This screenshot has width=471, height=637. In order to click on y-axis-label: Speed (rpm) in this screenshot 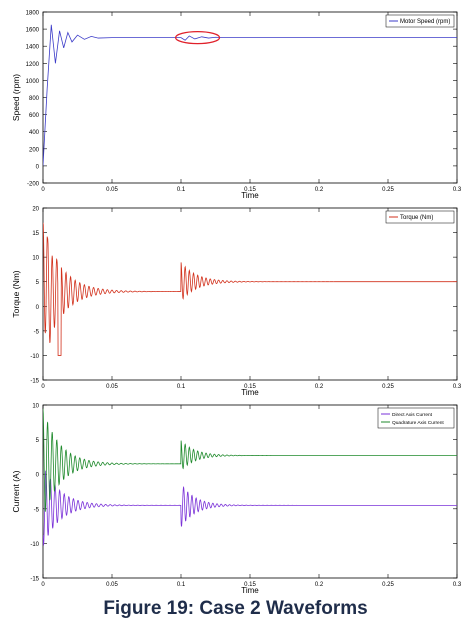, I will do `click(16, 97)`.